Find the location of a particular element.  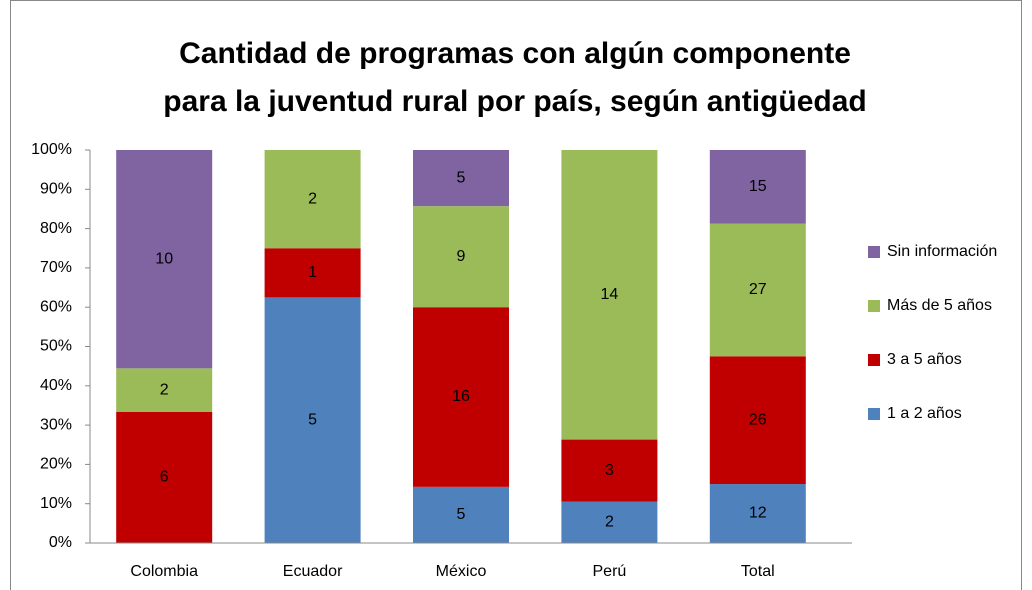

x-tick-label: Colombia is located at coordinates (164, 571).